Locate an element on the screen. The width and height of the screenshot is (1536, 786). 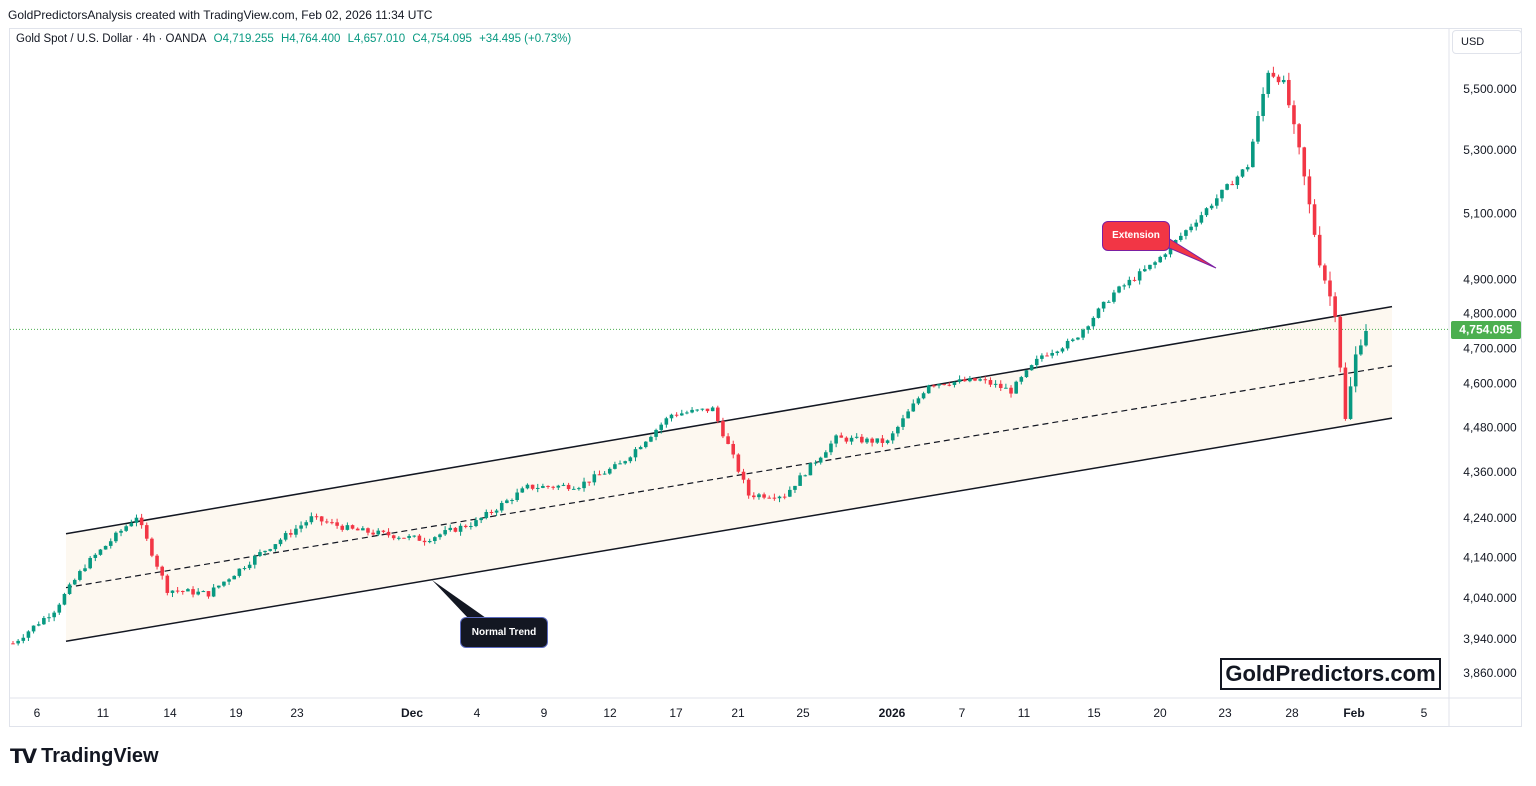
time-axis-tick-label: 28 is located at coordinates (1292, 713).